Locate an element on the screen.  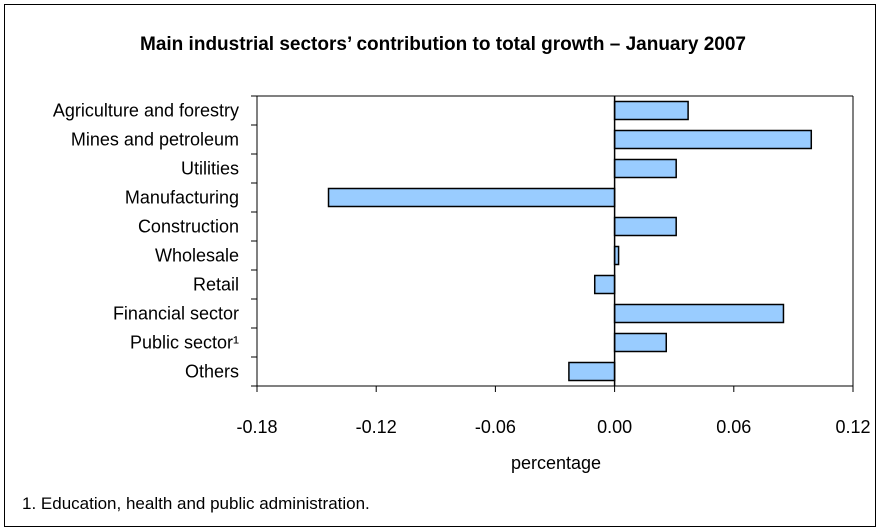
category-label: Others is located at coordinates (212, 372).